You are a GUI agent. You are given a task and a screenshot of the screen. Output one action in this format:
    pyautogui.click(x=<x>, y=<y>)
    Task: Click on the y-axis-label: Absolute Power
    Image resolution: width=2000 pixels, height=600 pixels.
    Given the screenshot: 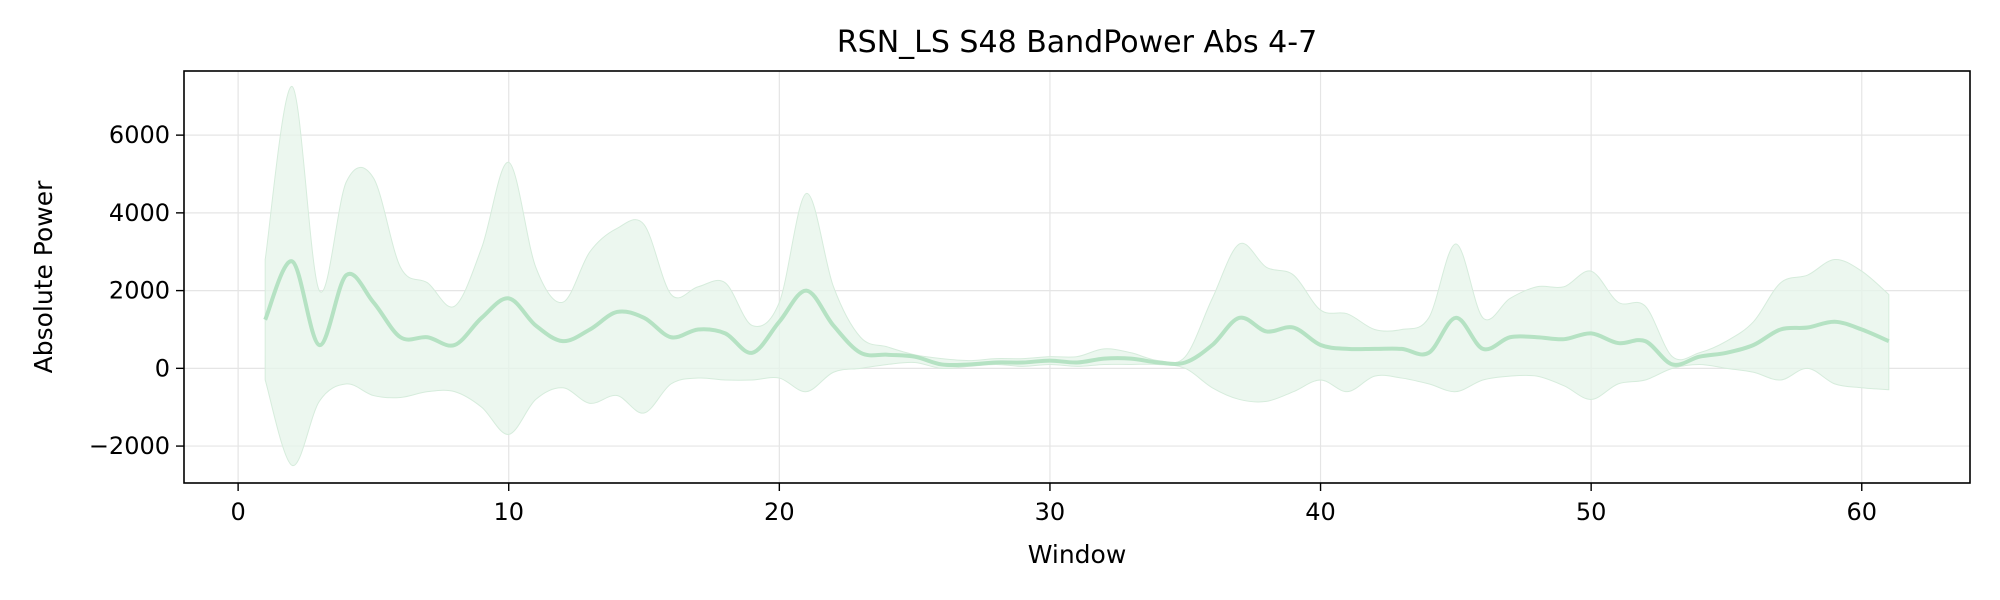 What is the action you would take?
    pyautogui.click(x=43, y=277)
    